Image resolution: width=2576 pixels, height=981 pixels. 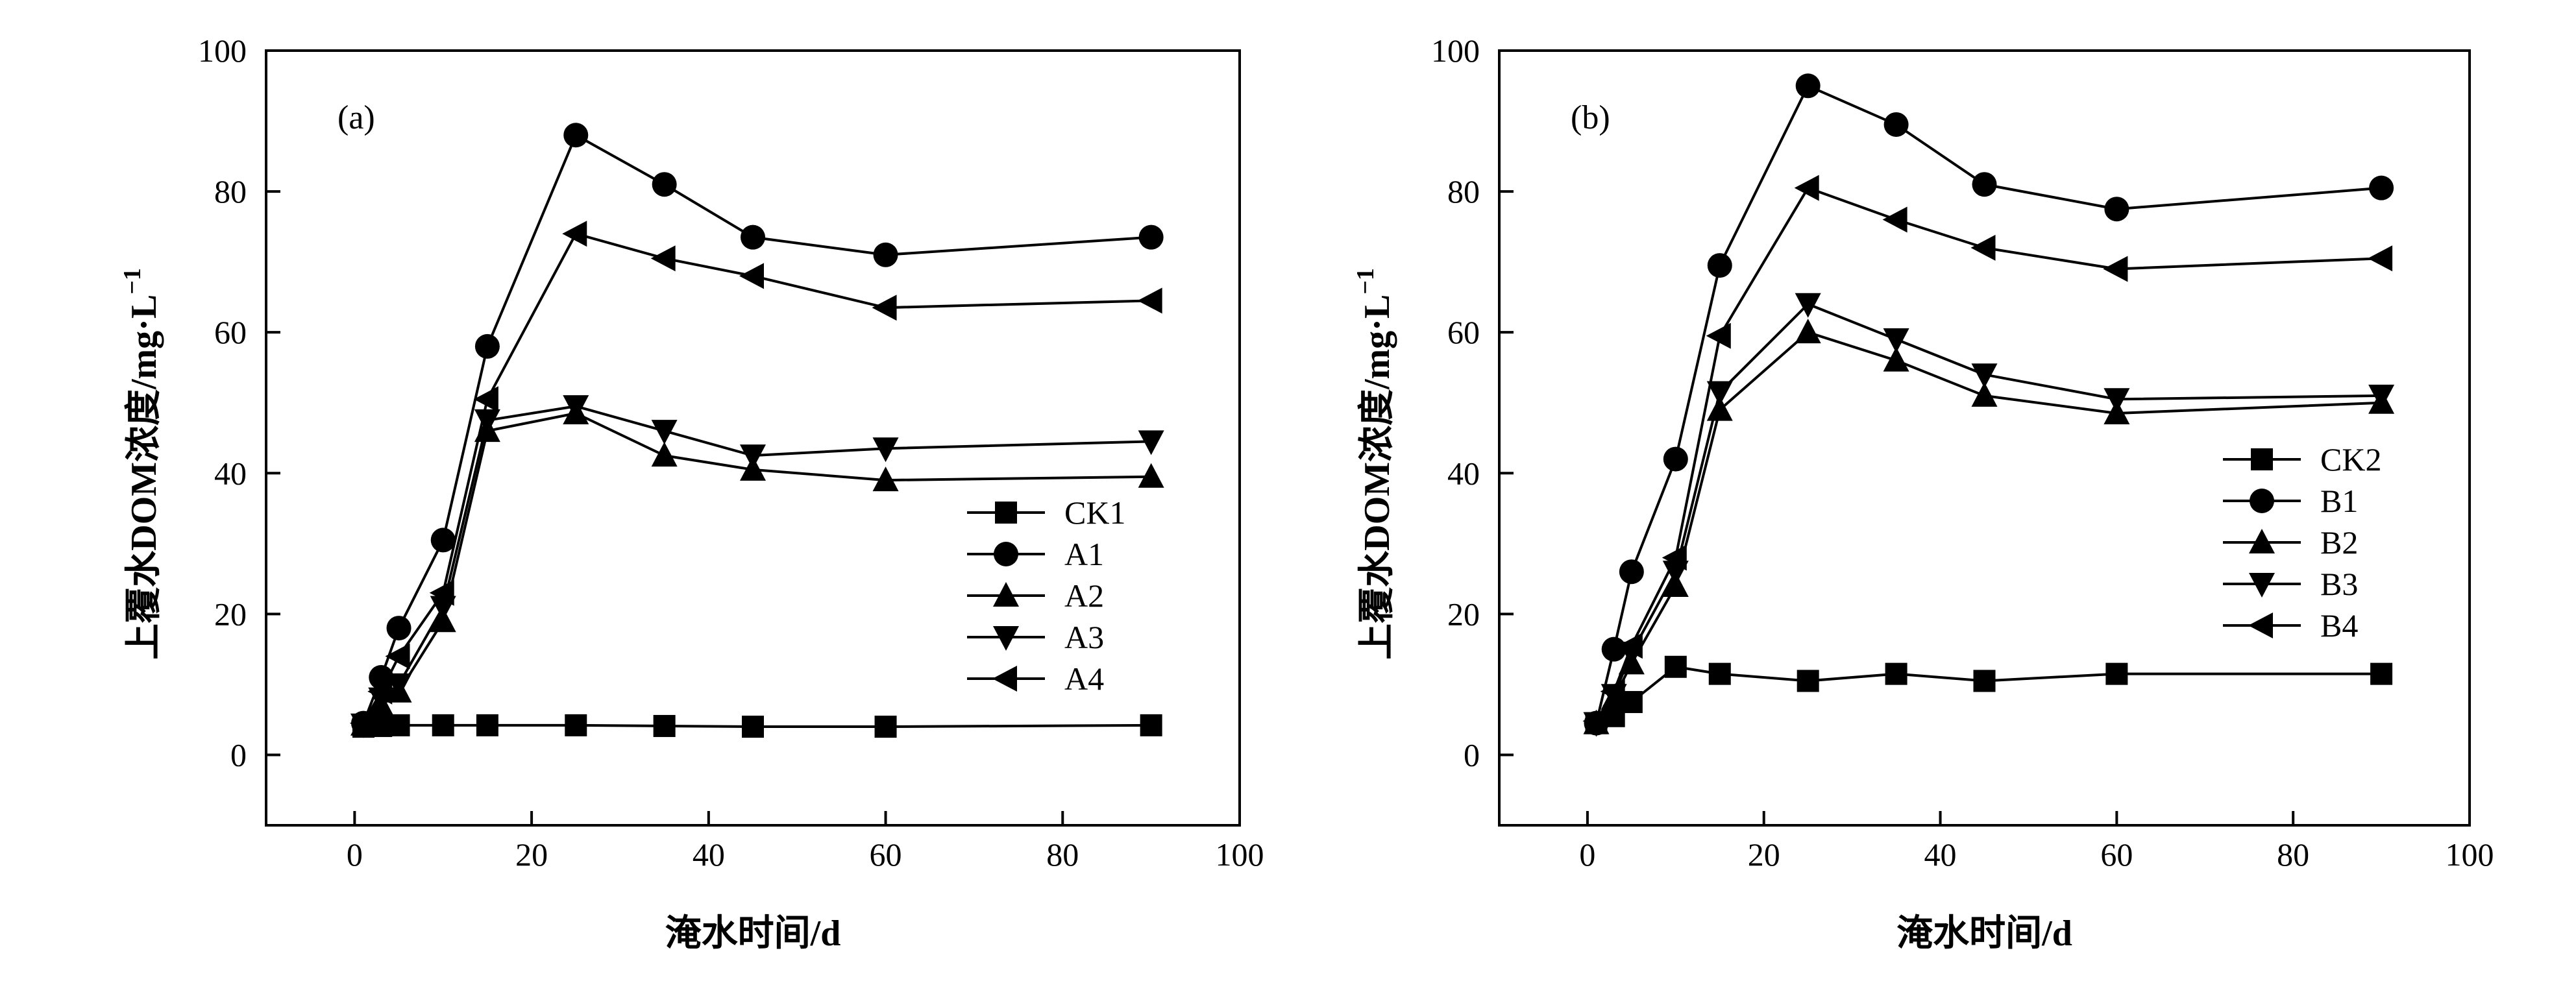 What do you see at coordinates (2262, 459) in the screenshot?
I see `legend-marker-CK2` at bounding box center [2262, 459].